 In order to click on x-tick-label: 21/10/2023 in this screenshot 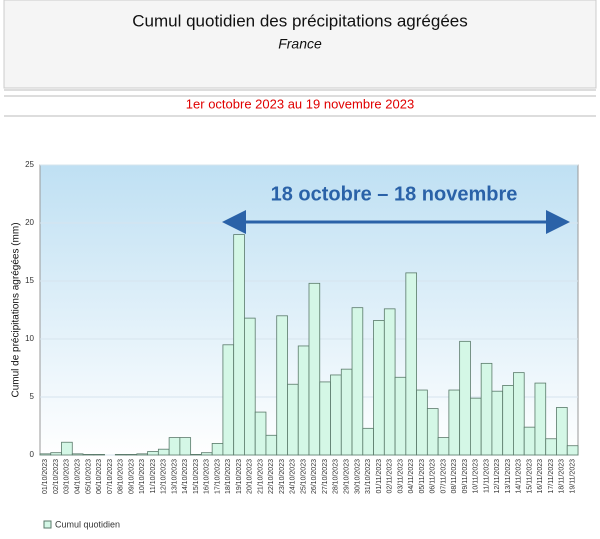, I will do `click(260, 476)`.